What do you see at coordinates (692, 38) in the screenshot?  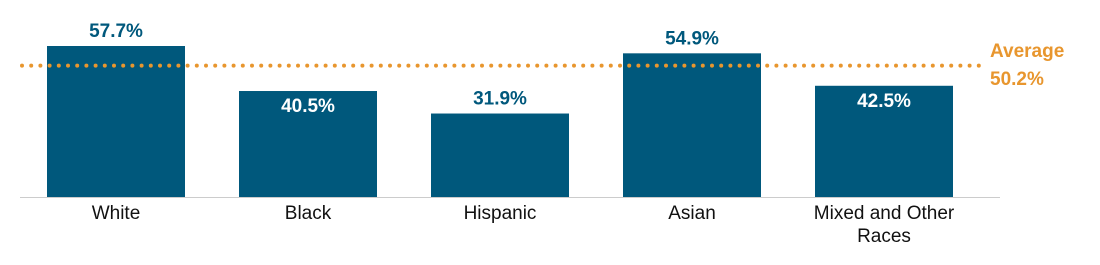 I see `value-label: 54.9%` at bounding box center [692, 38].